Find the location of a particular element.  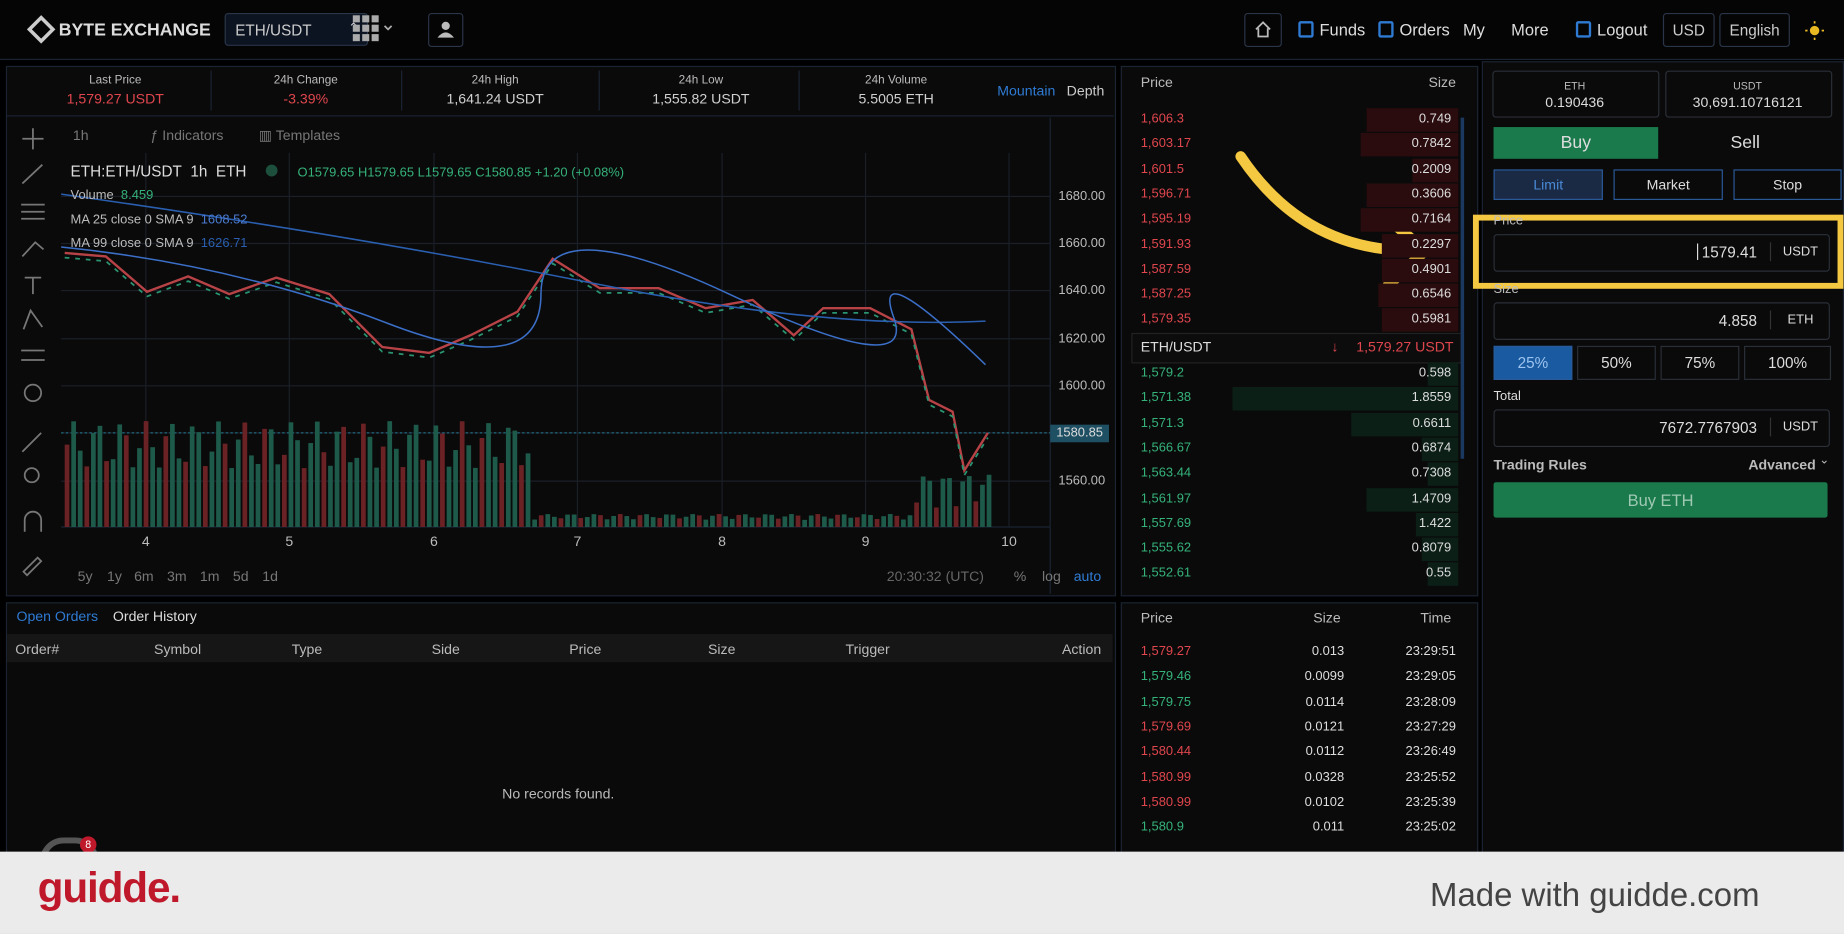

scale-option: log is located at coordinates (1051, 576).